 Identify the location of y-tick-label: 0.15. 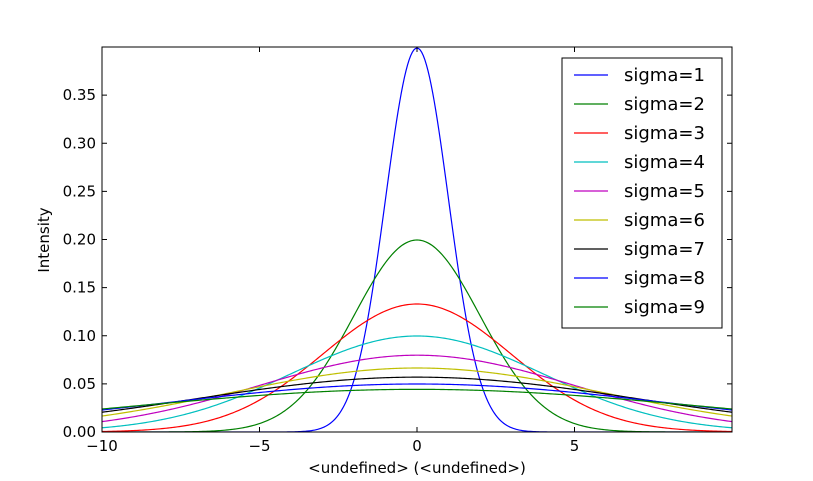
(79, 288).